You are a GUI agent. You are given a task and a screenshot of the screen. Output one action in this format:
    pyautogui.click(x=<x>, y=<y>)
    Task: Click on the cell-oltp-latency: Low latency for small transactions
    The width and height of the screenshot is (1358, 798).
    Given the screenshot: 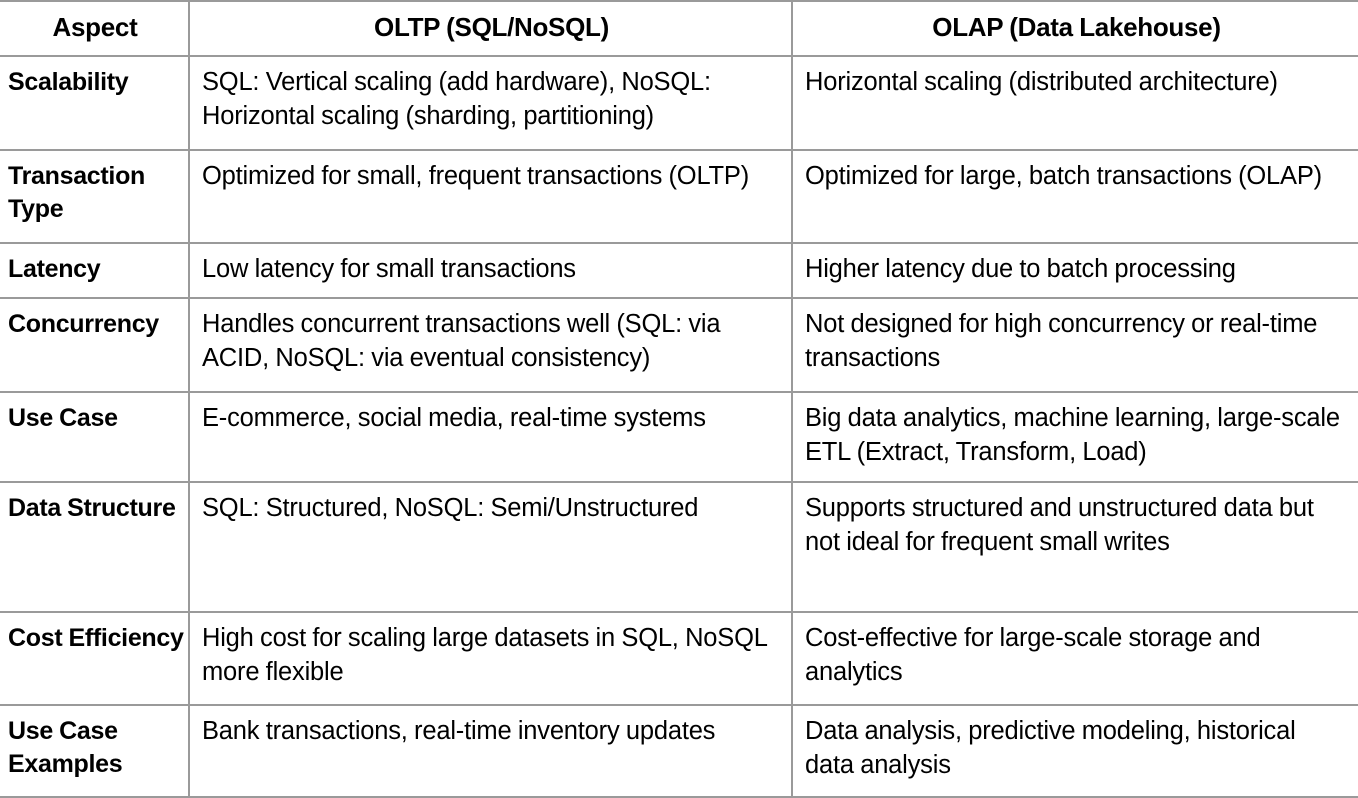 What is the action you would take?
    pyautogui.click(x=490, y=271)
    